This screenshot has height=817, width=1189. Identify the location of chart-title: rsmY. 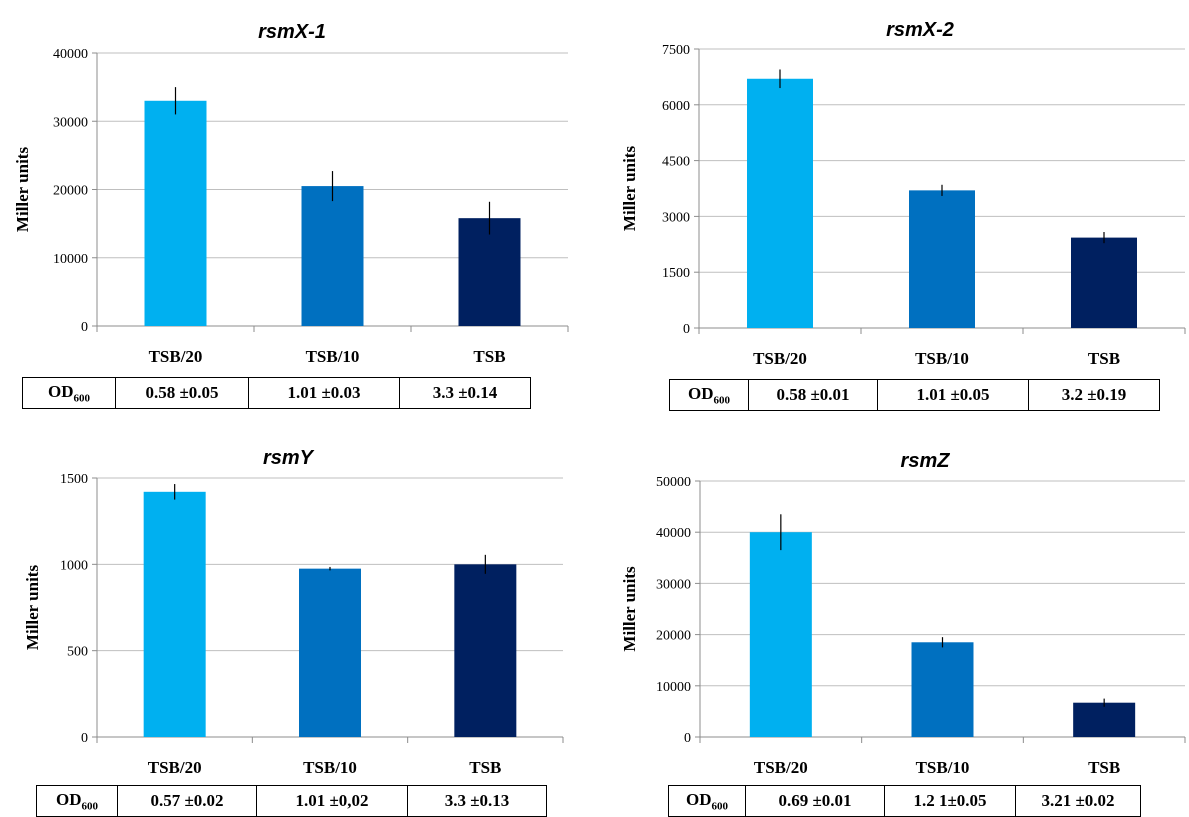
(289, 458).